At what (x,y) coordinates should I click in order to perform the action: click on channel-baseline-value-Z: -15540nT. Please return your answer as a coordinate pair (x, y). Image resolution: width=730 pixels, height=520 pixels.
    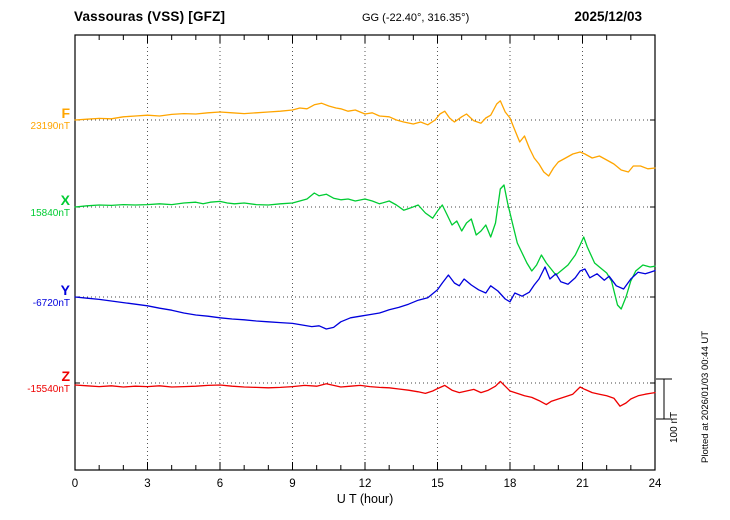
    Looking at the image, I should click on (48, 389).